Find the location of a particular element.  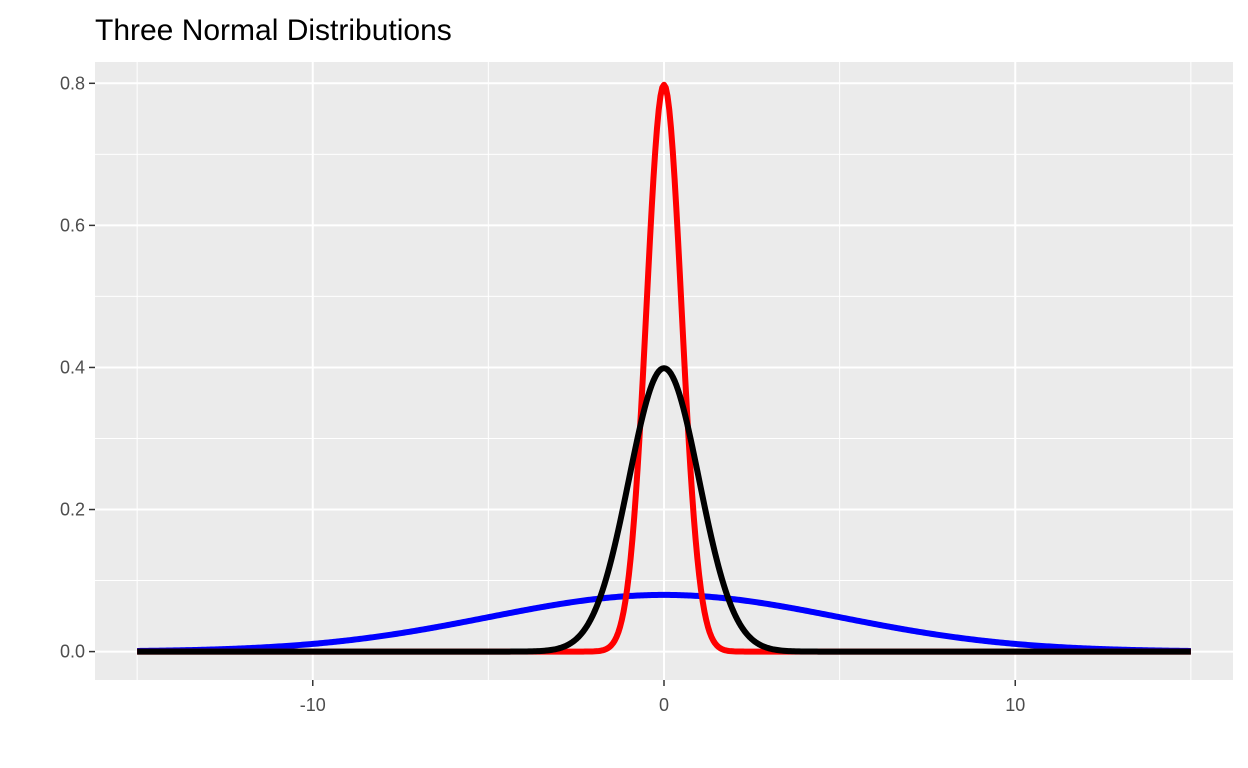

x-tick-label: 0 is located at coordinates (664, 705).